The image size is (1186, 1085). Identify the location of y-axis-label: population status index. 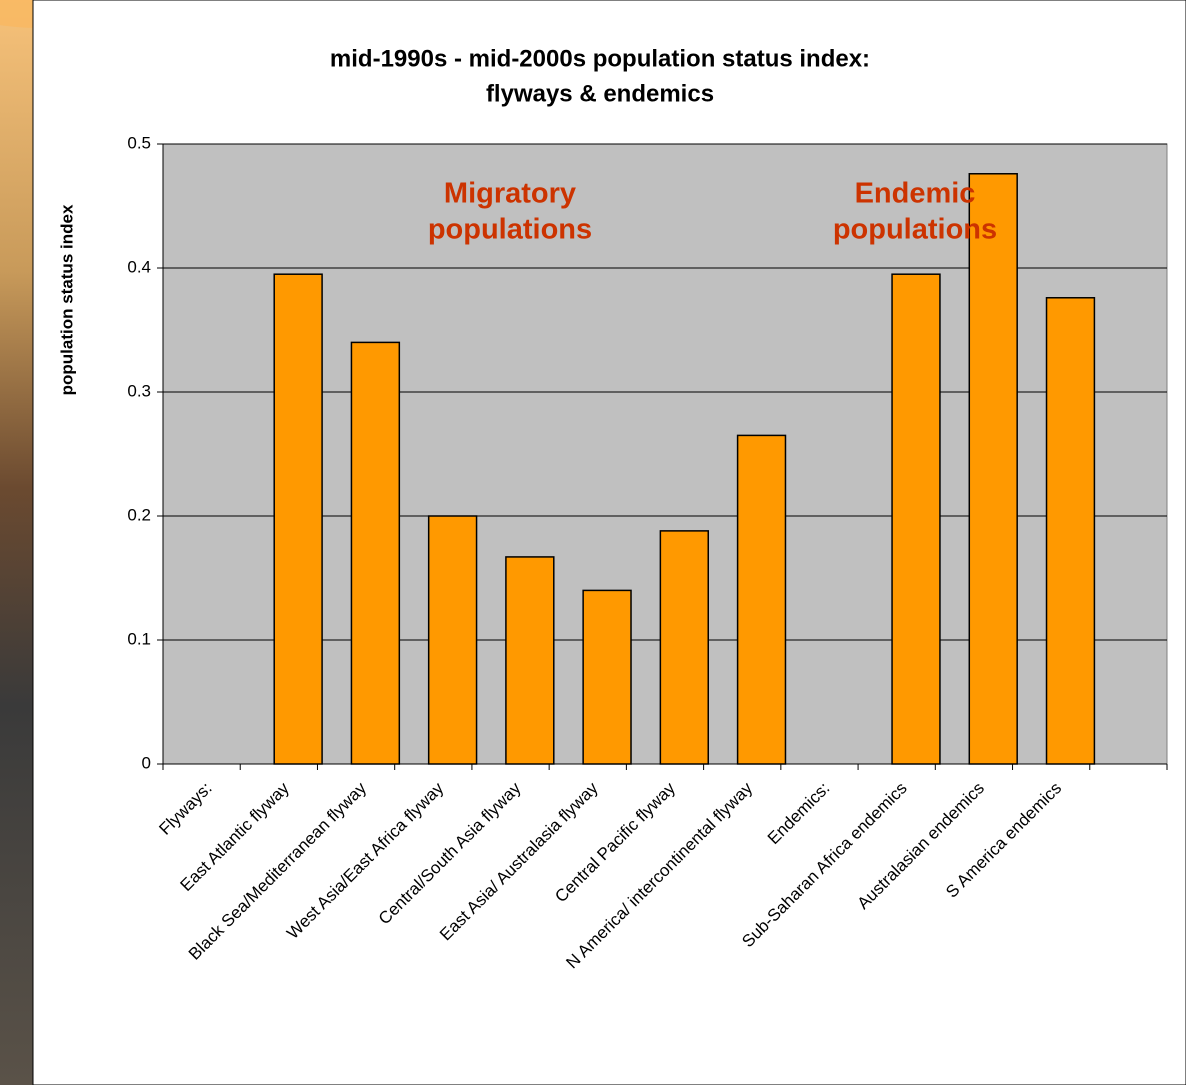
(66, 299).